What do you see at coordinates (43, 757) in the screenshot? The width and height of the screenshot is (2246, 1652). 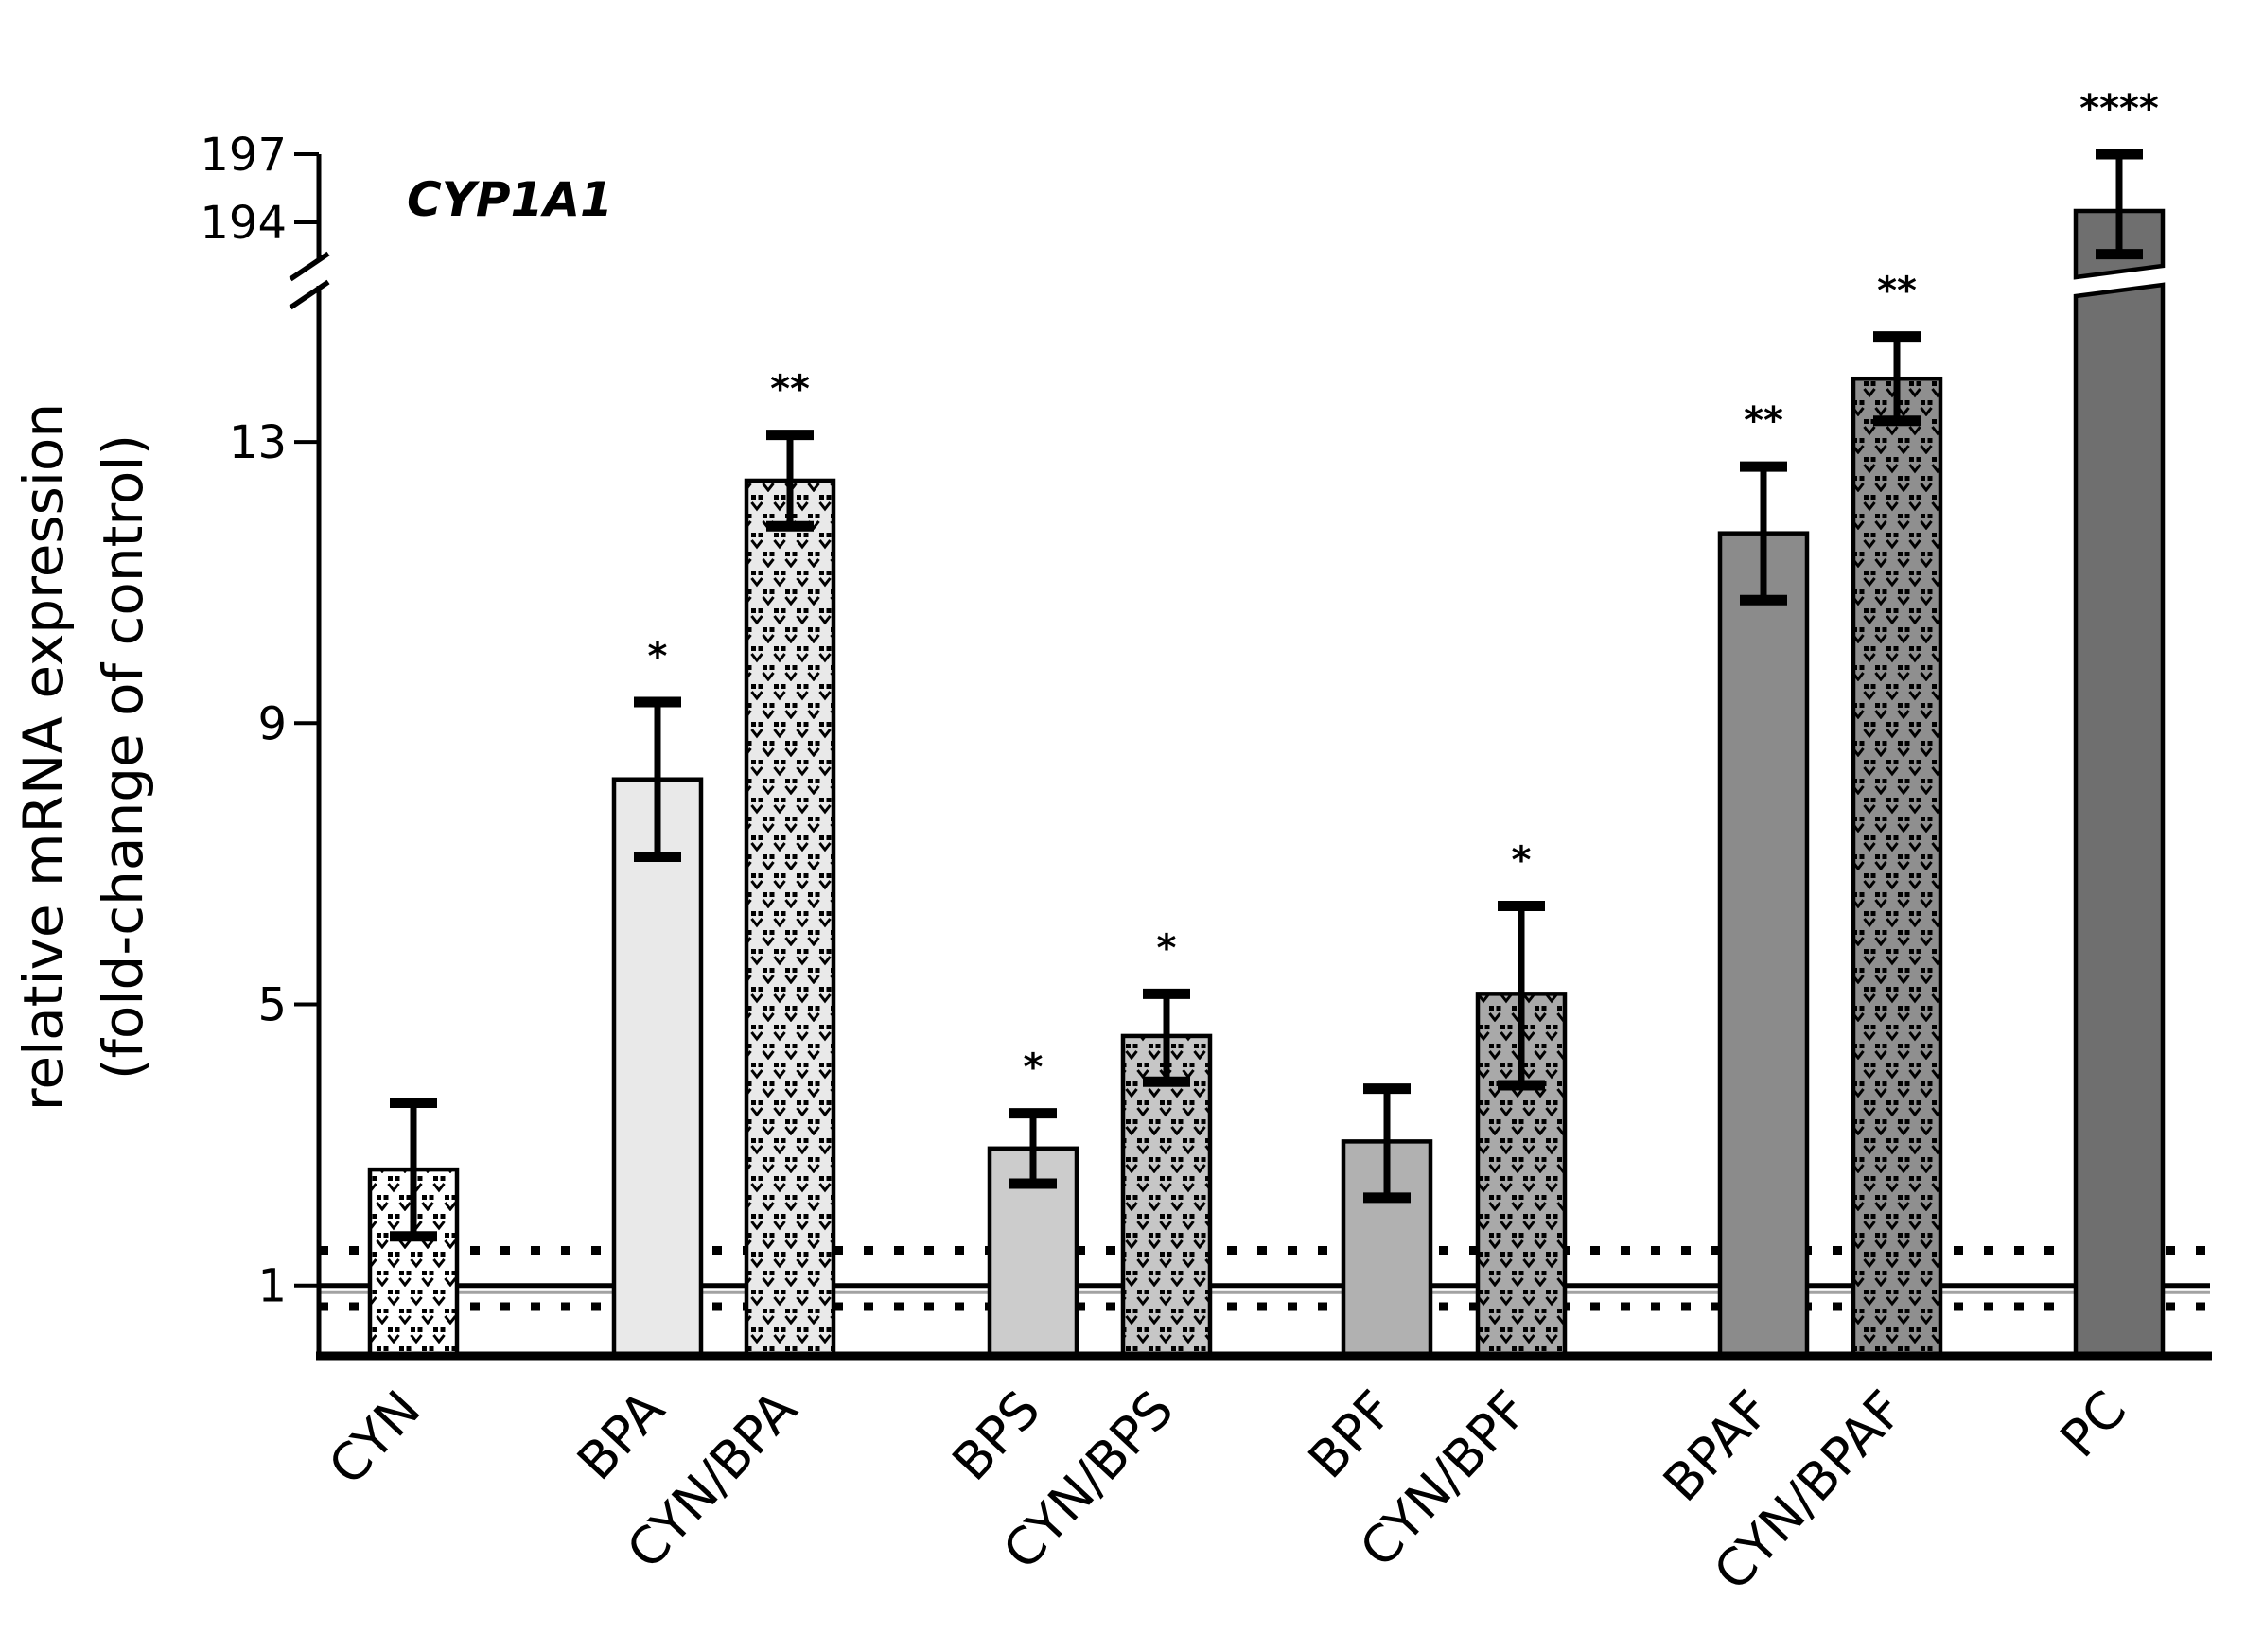 I see `y-axis-title-line1: relative mRNA expression` at bounding box center [43, 757].